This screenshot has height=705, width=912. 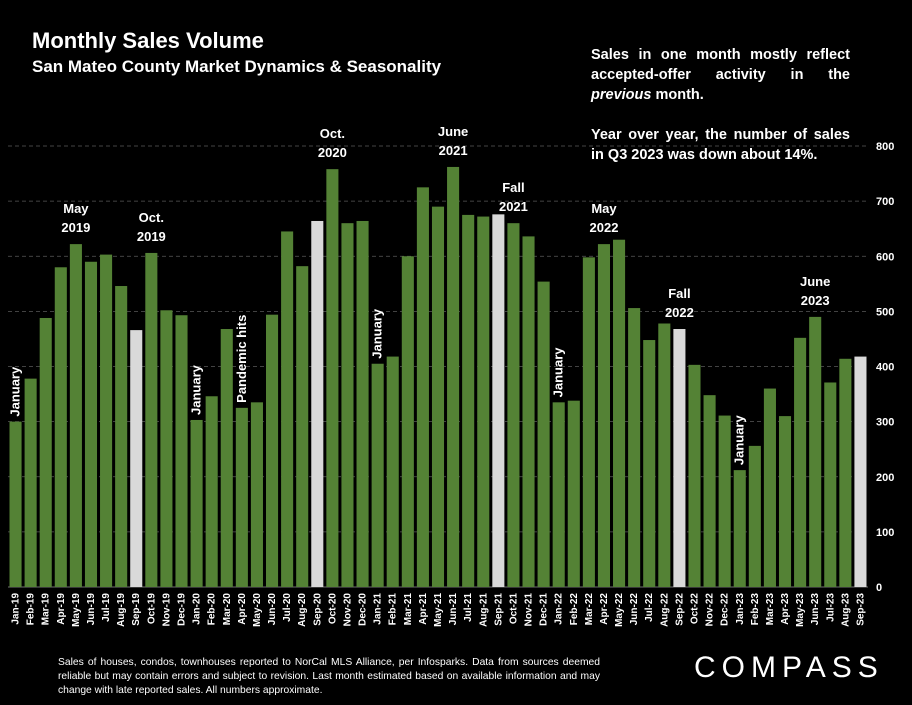 I want to click on compass-logo: COMPASS, so click(x=789, y=667).